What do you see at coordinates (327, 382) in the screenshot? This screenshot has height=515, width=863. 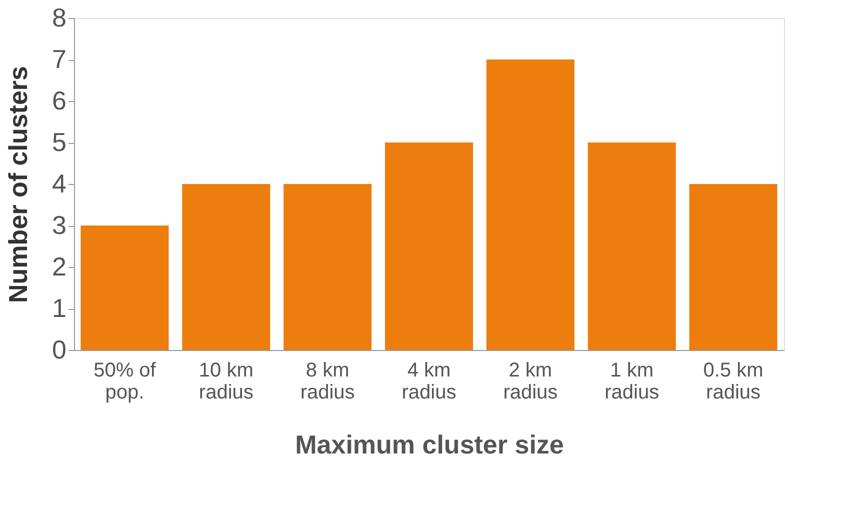 I see `x-tick-label: 8 km radius` at bounding box center [327, 382].